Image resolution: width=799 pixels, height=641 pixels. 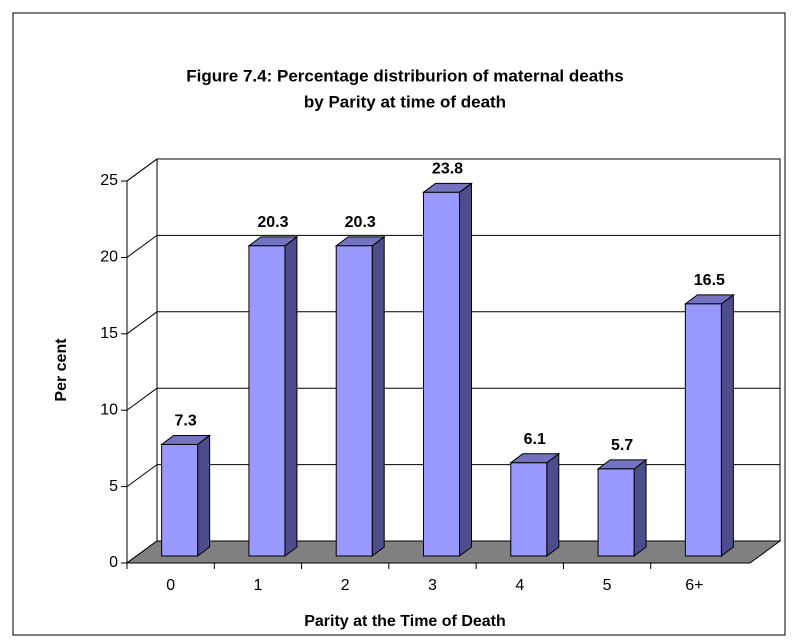 What do you see at coordinates (142, 361) in the screenshot?
I see `side-wall` at bounding box center [142, 361].